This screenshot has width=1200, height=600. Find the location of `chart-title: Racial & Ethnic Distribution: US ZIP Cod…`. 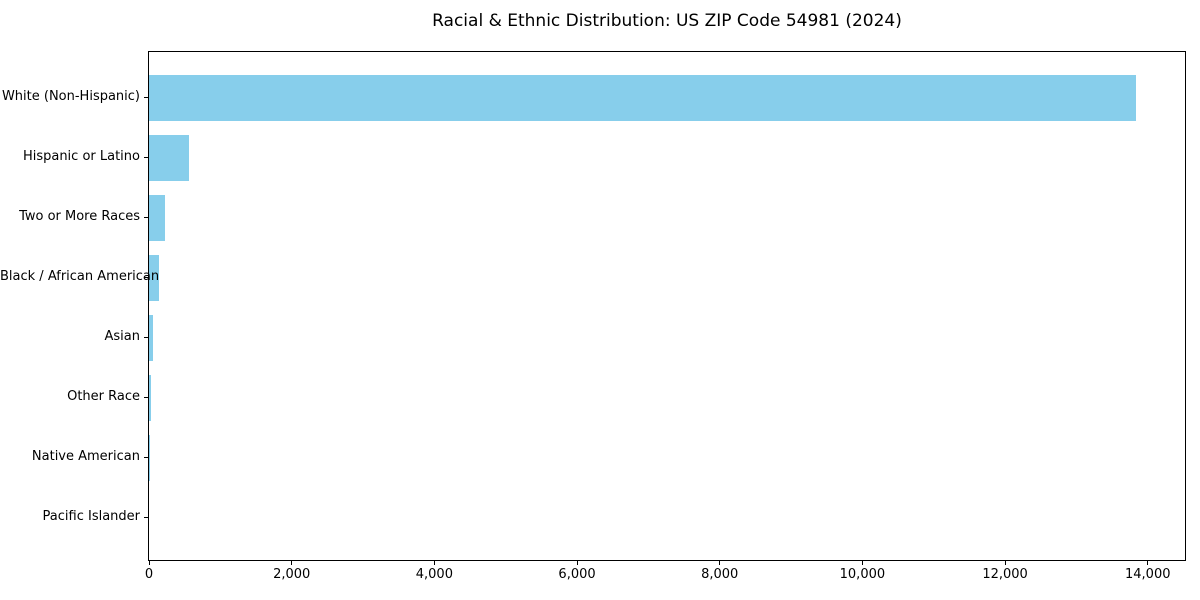

chart-title: Racial & Ethnic Distribution: US ZIP Cod… is located at coordinates (667, 21).